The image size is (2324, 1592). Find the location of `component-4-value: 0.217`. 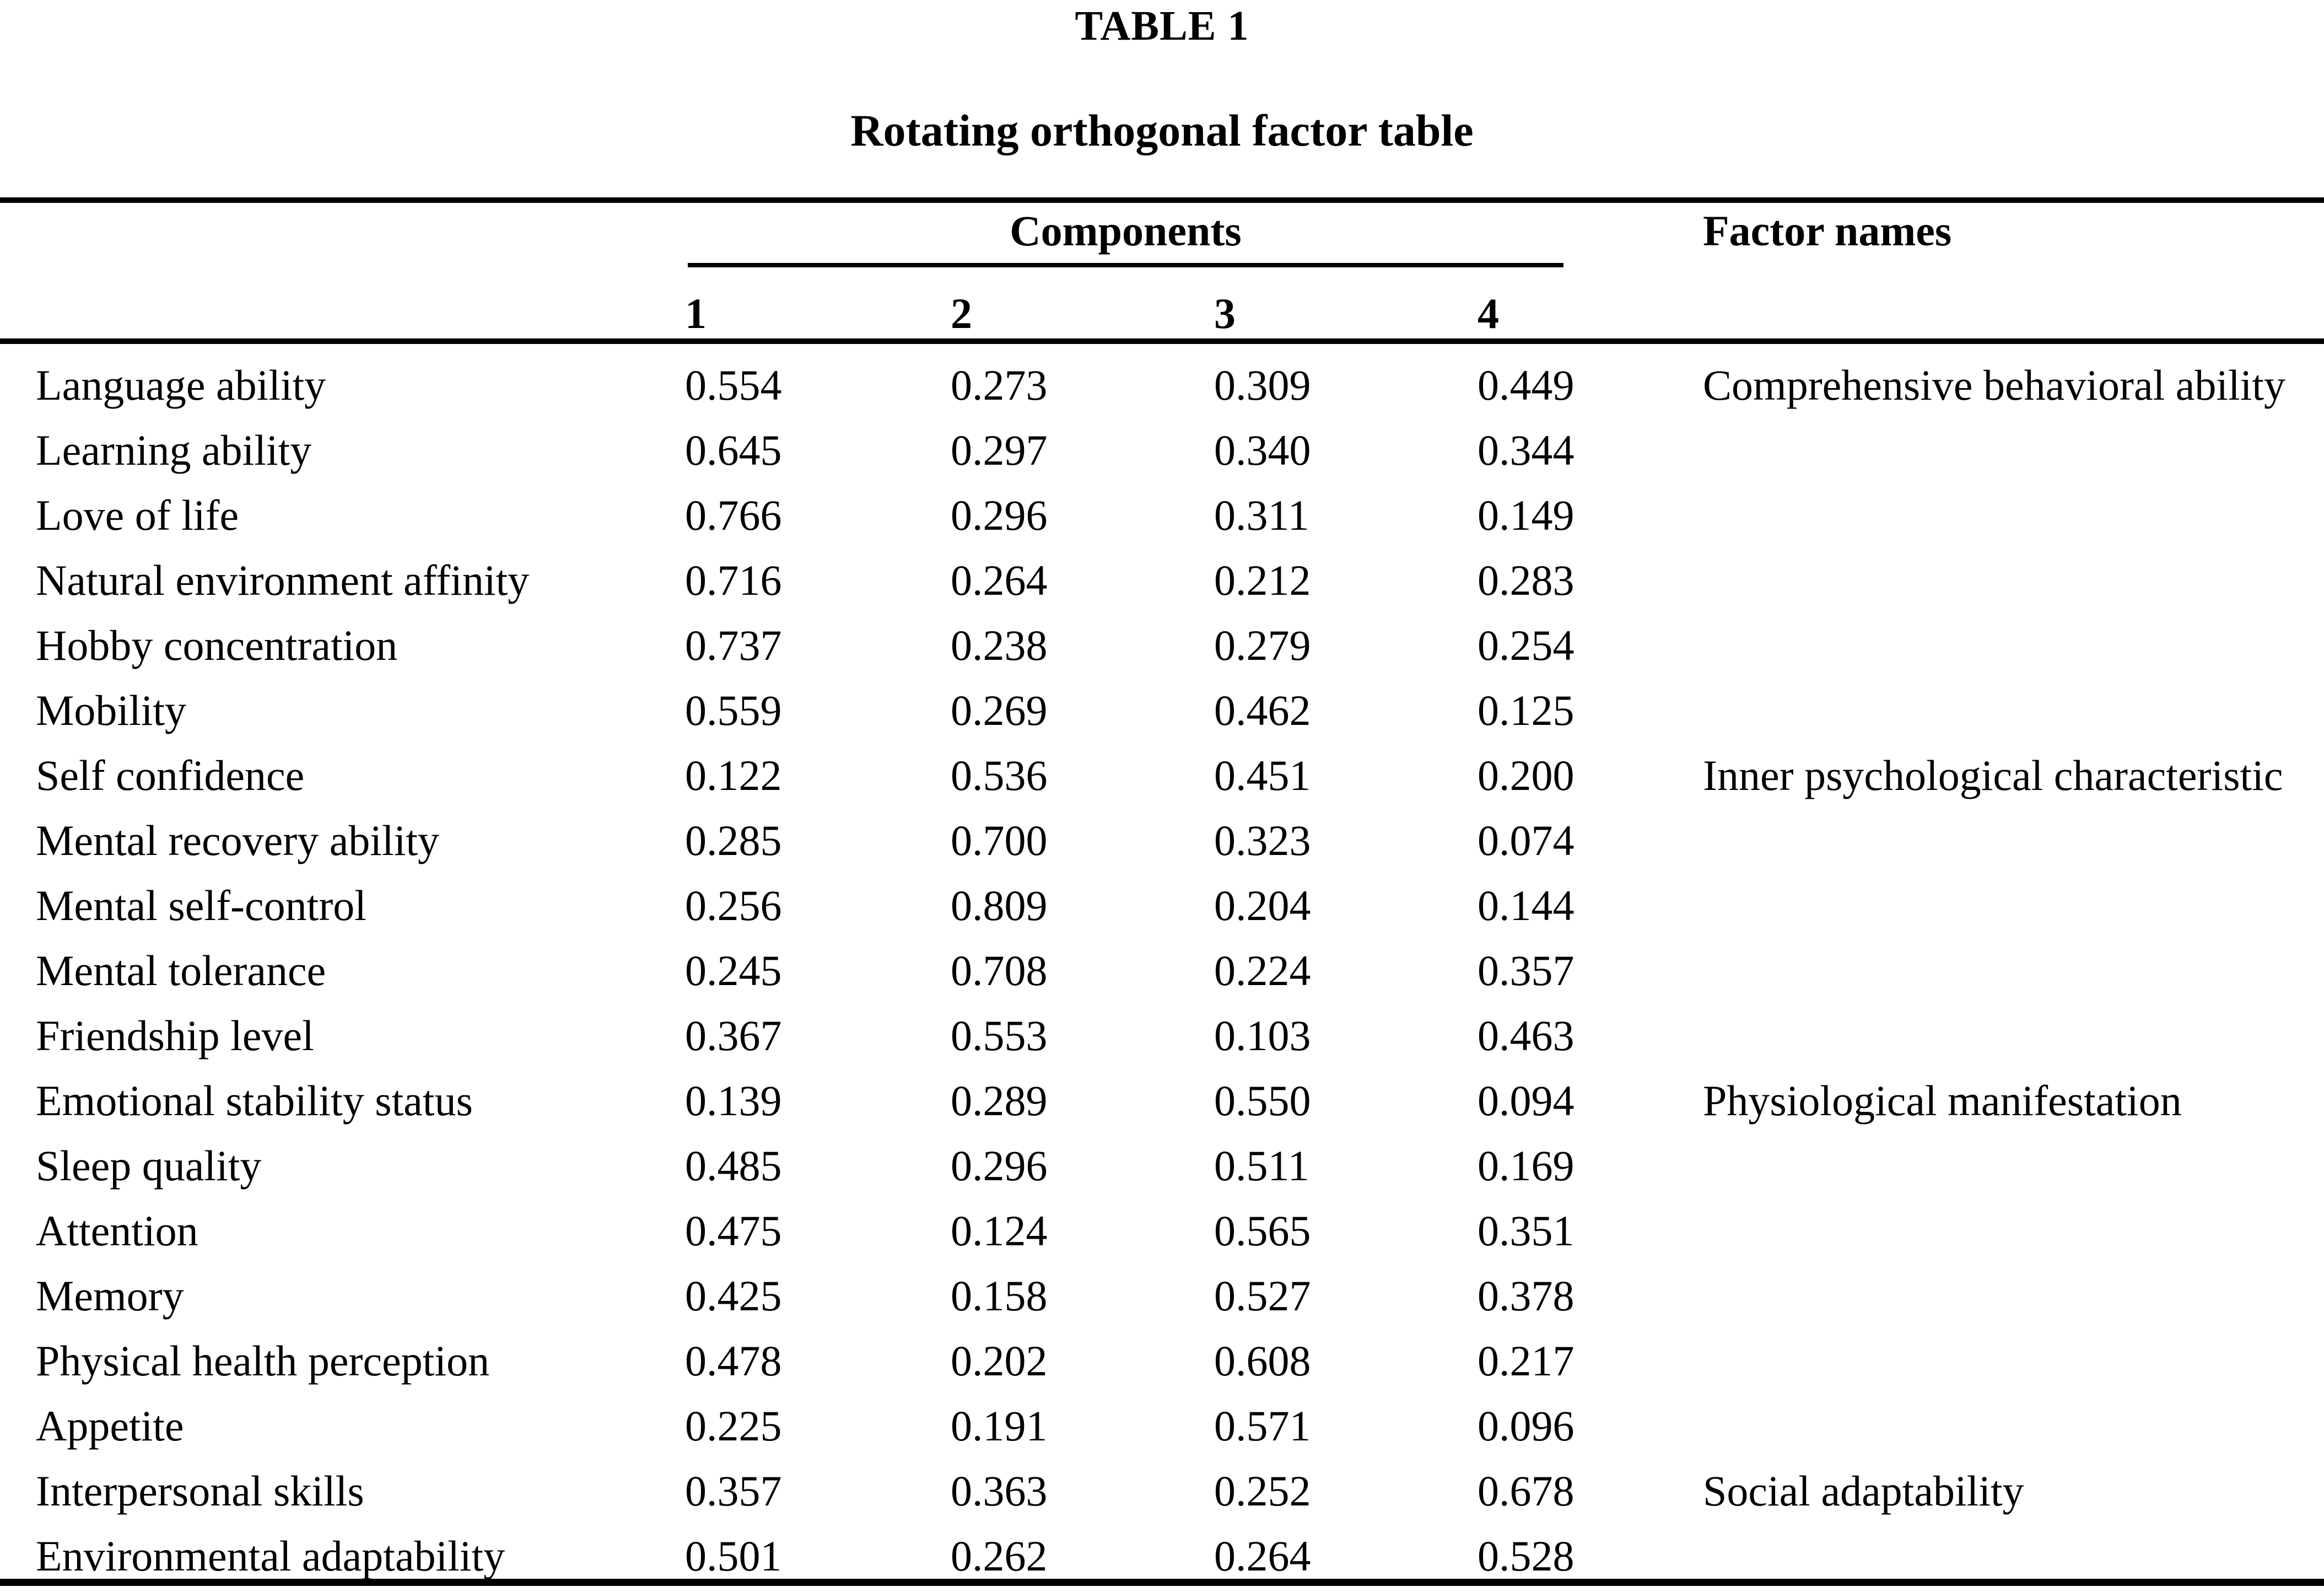

component-4-value: 0.217 is located at coordinates (1526, 1361).